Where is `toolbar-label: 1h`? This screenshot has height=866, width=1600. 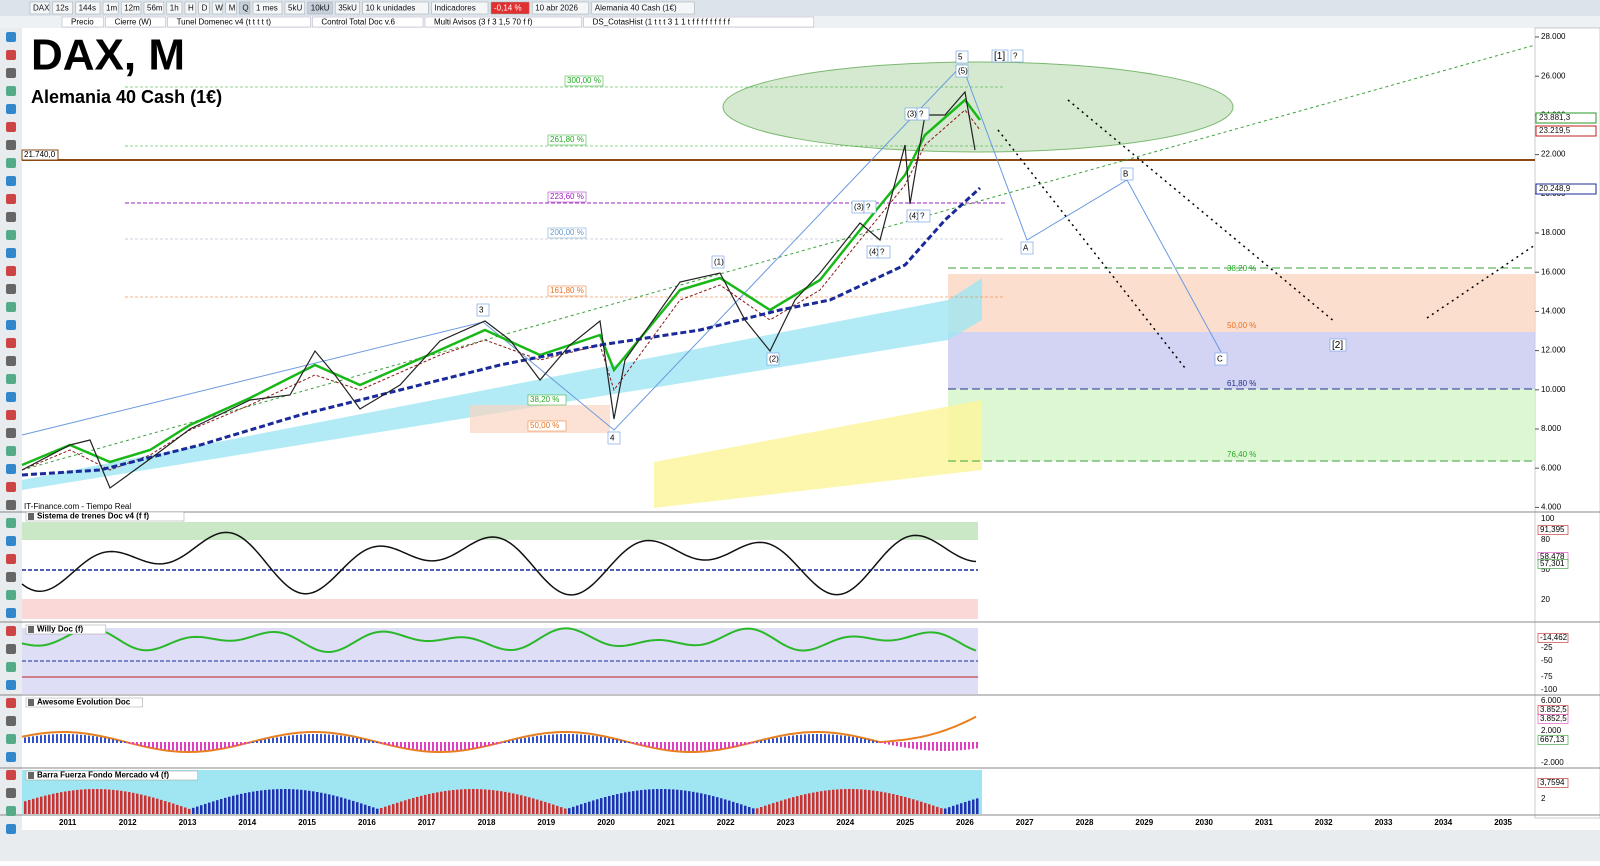 toolbar-label: 1h is located at coordinates (174, 8).